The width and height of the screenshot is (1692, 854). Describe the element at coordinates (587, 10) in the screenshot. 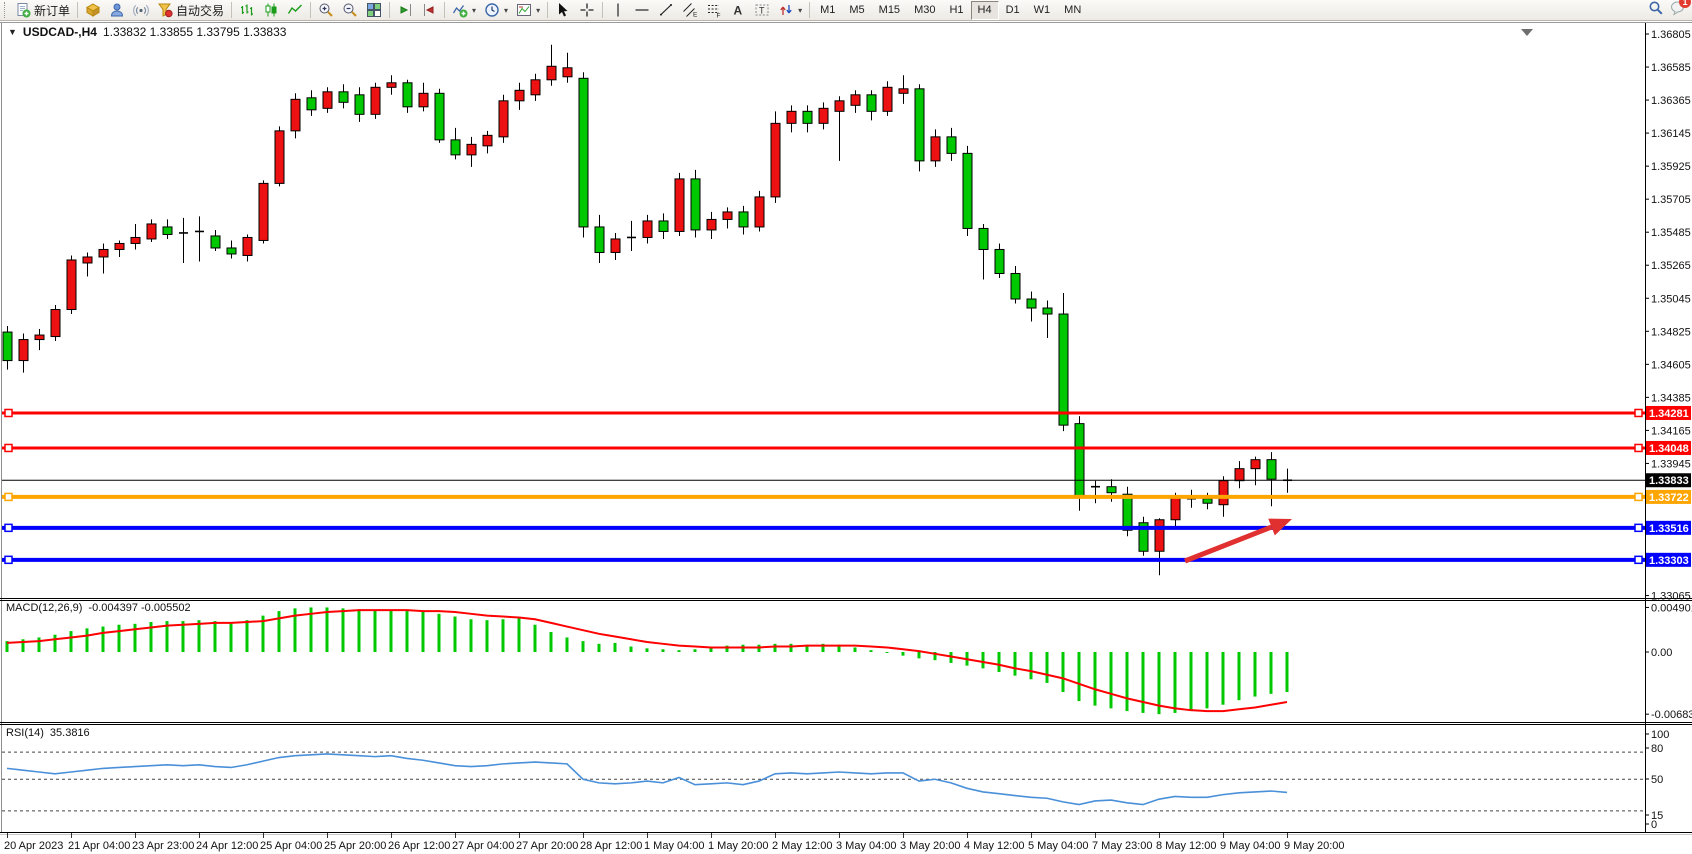

I see `toolbar-button-crosshair` at that location.